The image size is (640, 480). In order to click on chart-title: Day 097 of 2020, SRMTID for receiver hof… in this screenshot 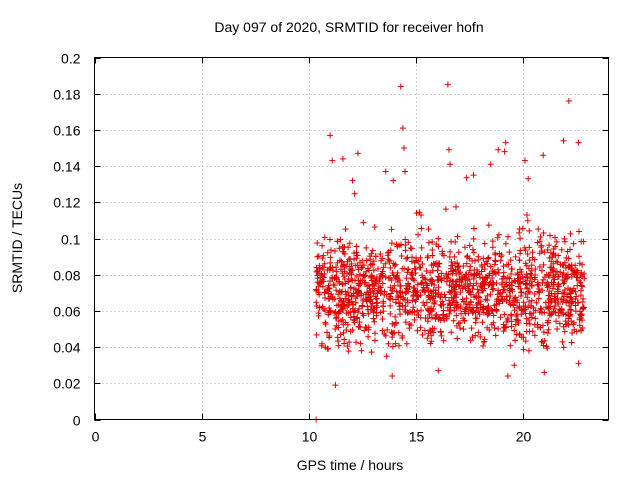, I will do `click(348, 27)`.